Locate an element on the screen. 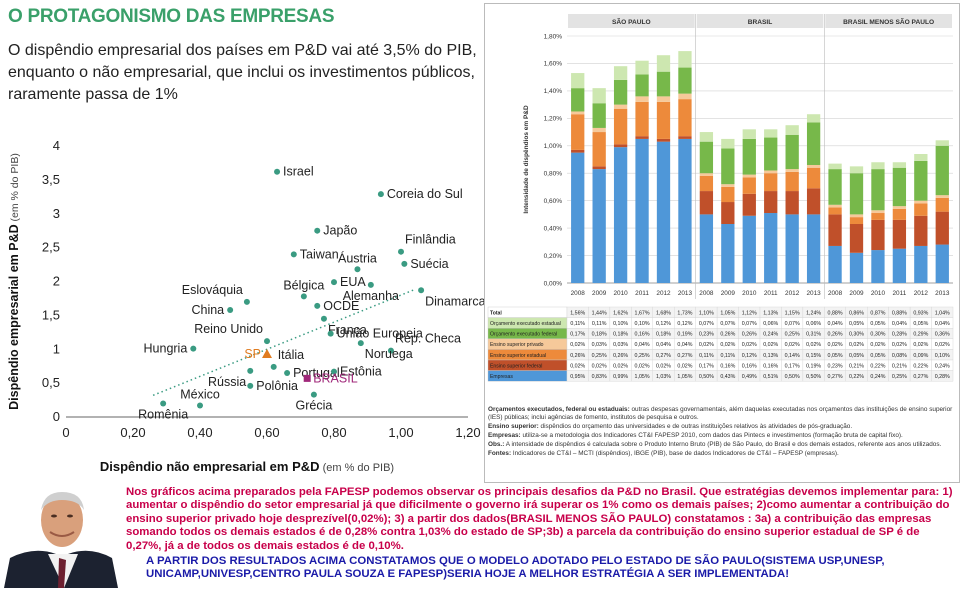 The image size is (960, 589). table-cell: 0,95% is located at coordinates (577, 377).